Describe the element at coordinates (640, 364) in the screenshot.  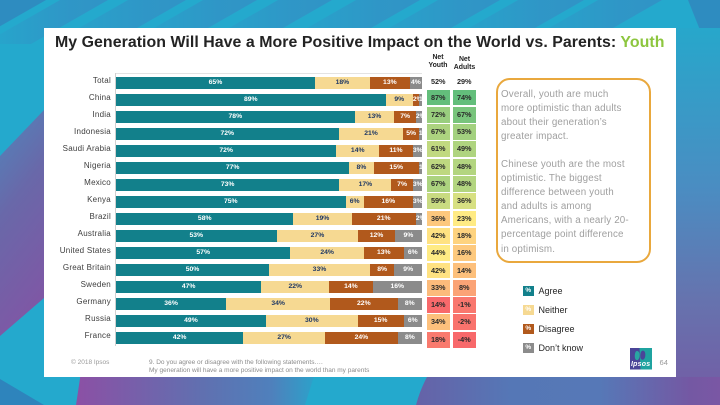
I see `svg-text: Ipsos` at that location.